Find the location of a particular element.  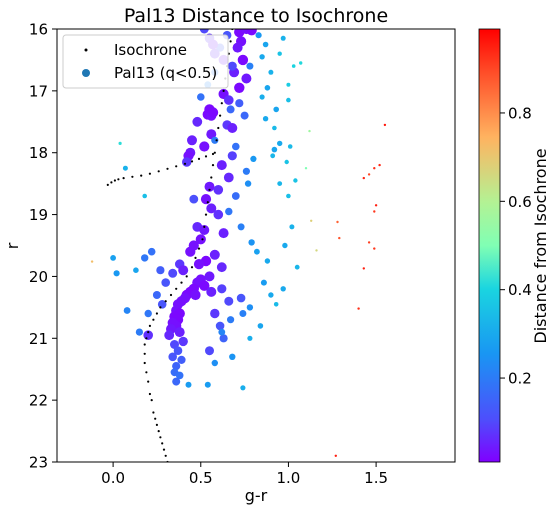

legend-pal13-label: Pal13 (q<0.5) is located at coordinates (165, 73).